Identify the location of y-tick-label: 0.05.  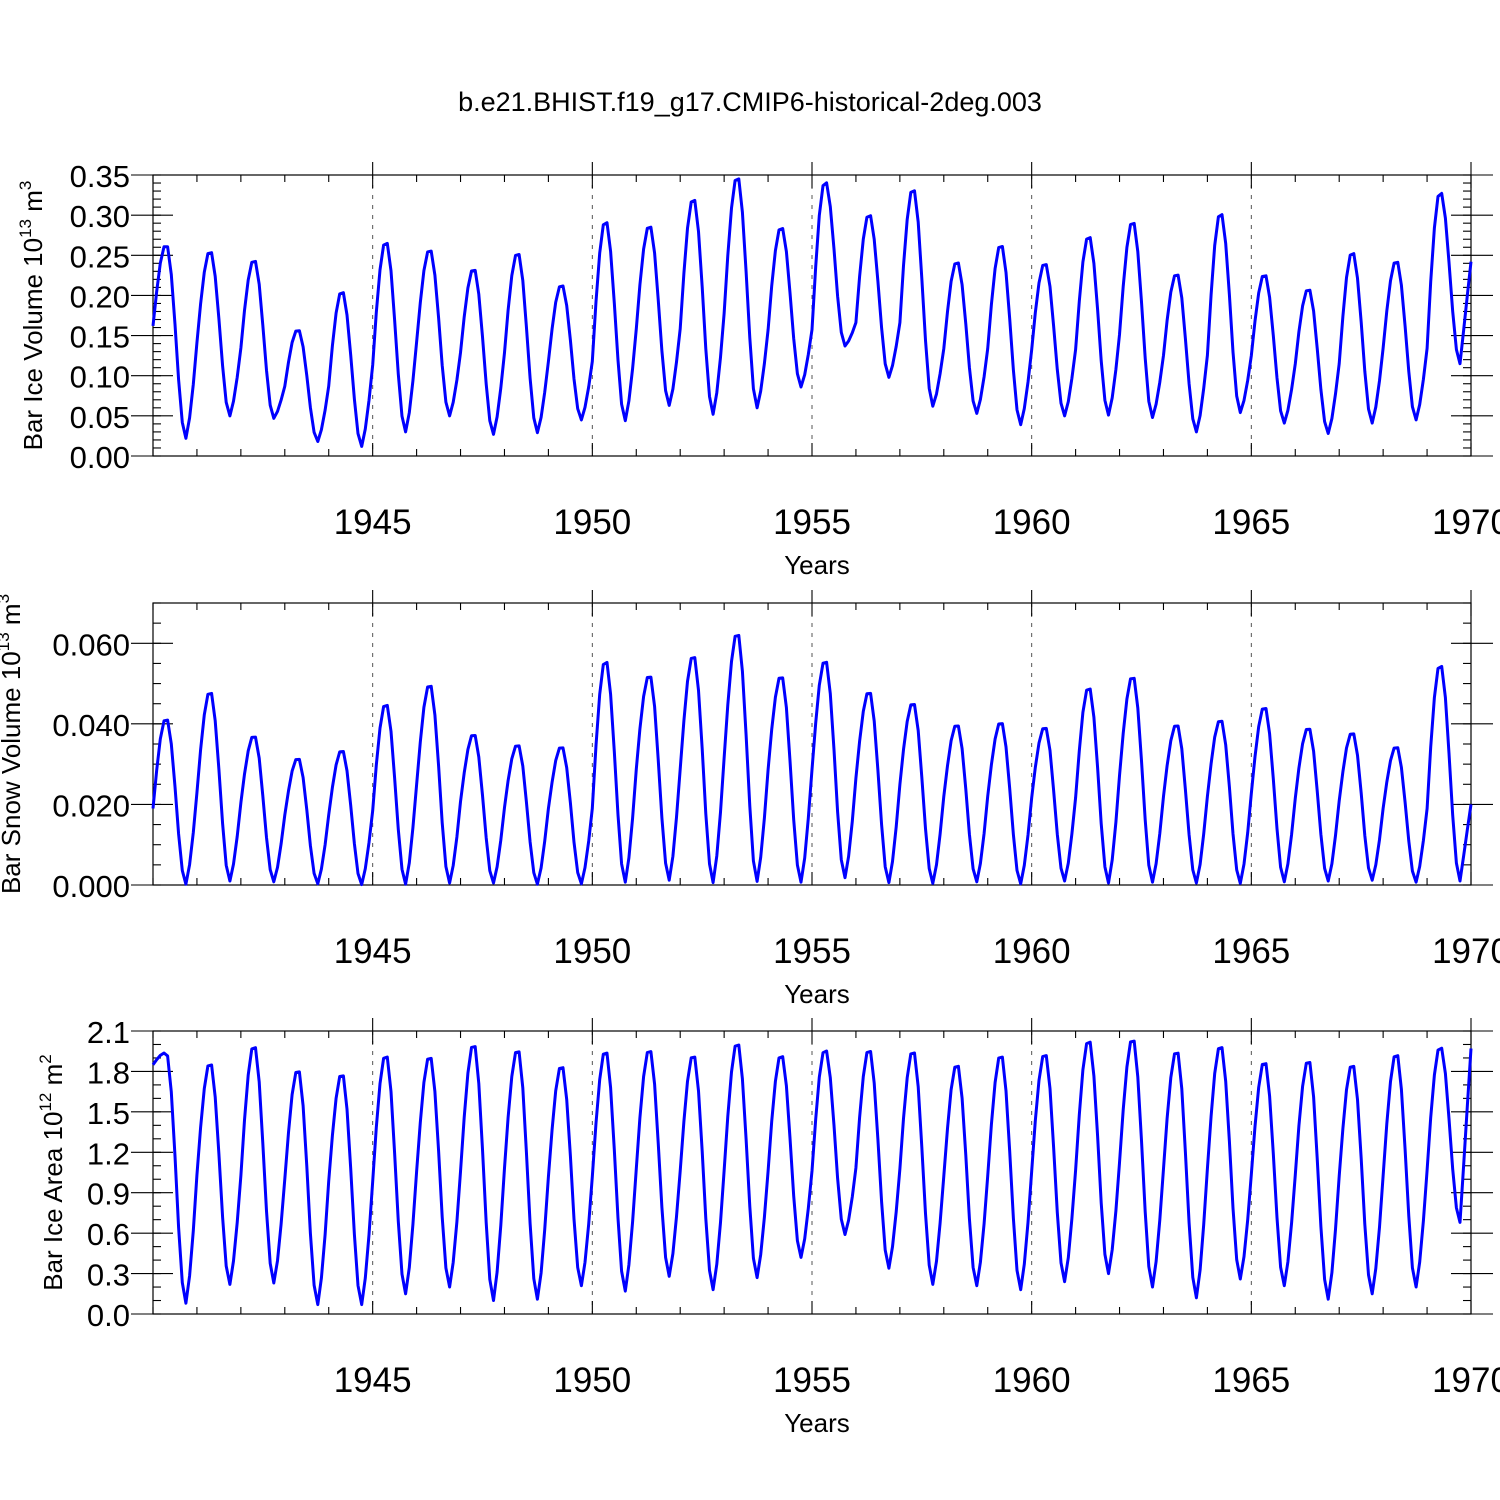
(100, 417).